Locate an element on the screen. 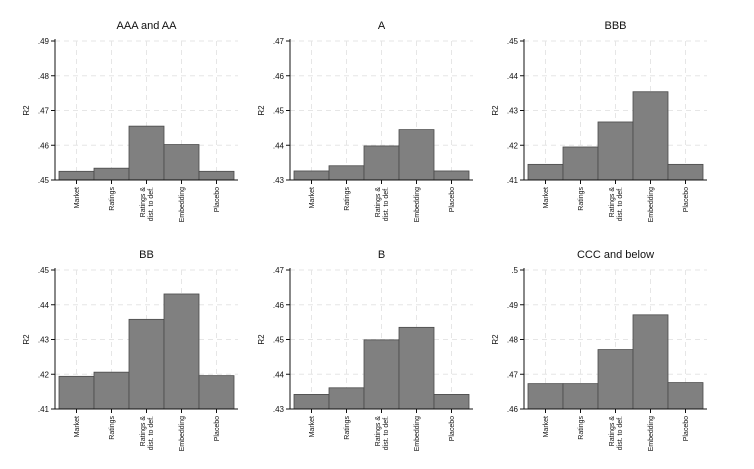 Image resolution: width=754 pixels, height=469 pixels. y-tick-label: .42 is located at coordinates (513, 145).